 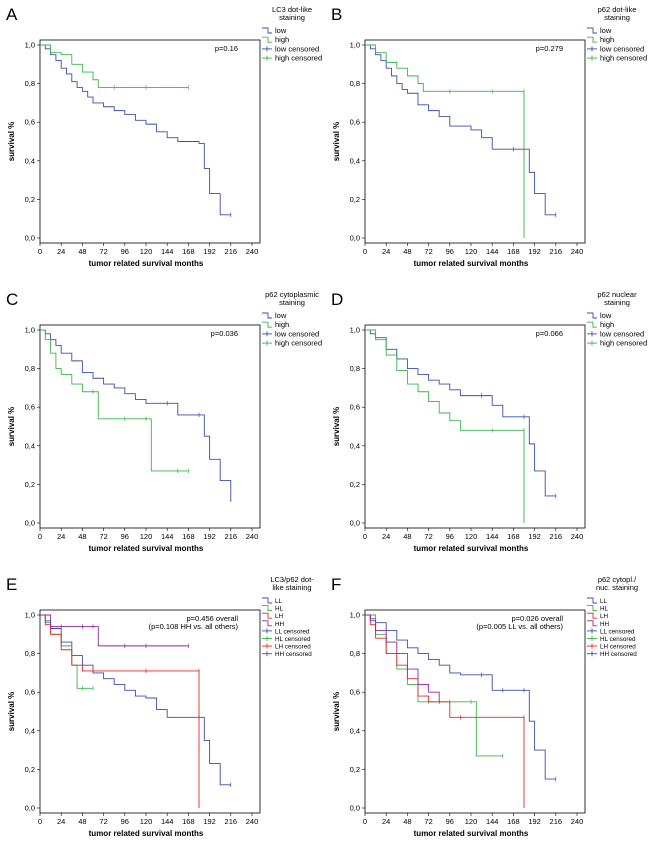 I want to click on legend-title: staining, so click(x=292, y=17).